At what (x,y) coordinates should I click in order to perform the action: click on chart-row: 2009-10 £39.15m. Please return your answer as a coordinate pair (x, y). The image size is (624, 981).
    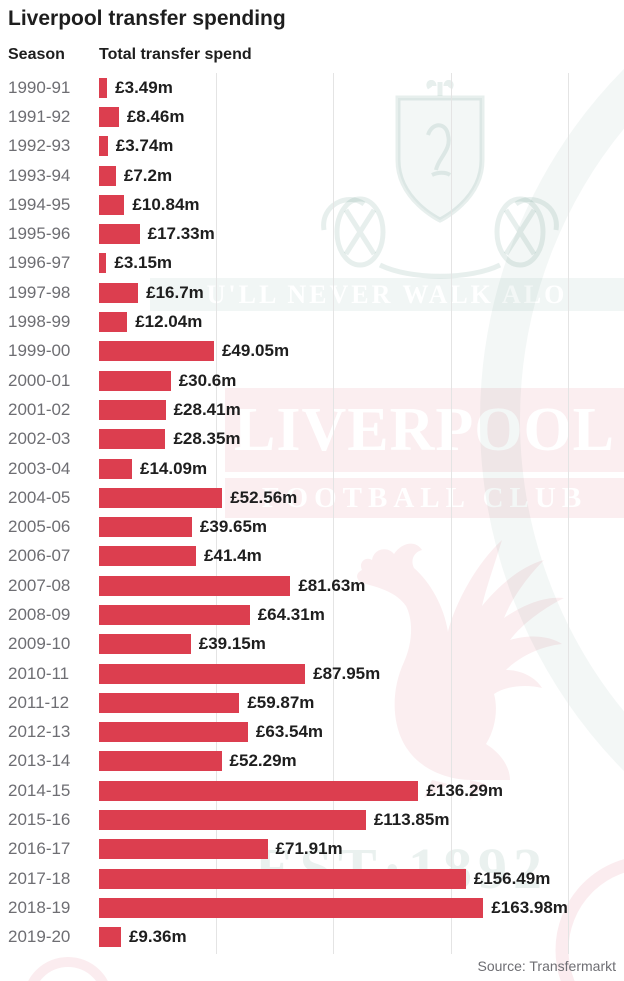
    Looking at the image, I should click on (312, 644).